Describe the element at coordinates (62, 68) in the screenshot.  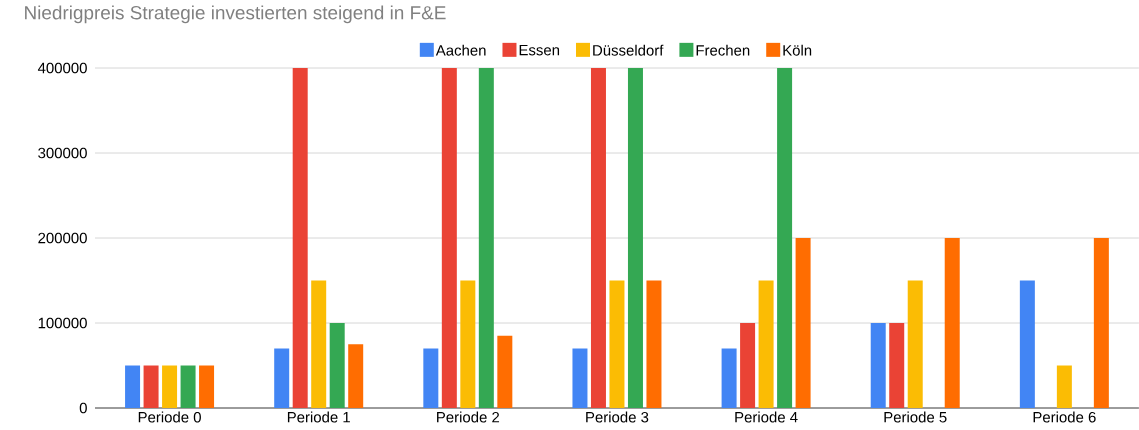
I see `y-tick-label: 400000` at that location.